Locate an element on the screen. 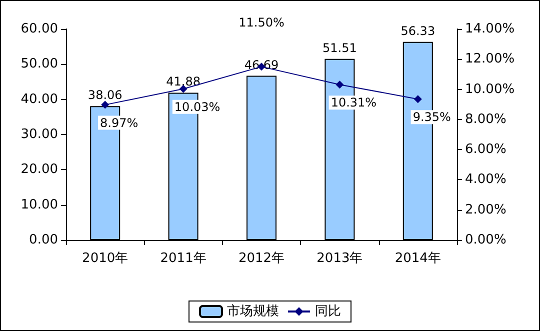  y2-tick-label: 8.00% is located at coordinates (485, 119).